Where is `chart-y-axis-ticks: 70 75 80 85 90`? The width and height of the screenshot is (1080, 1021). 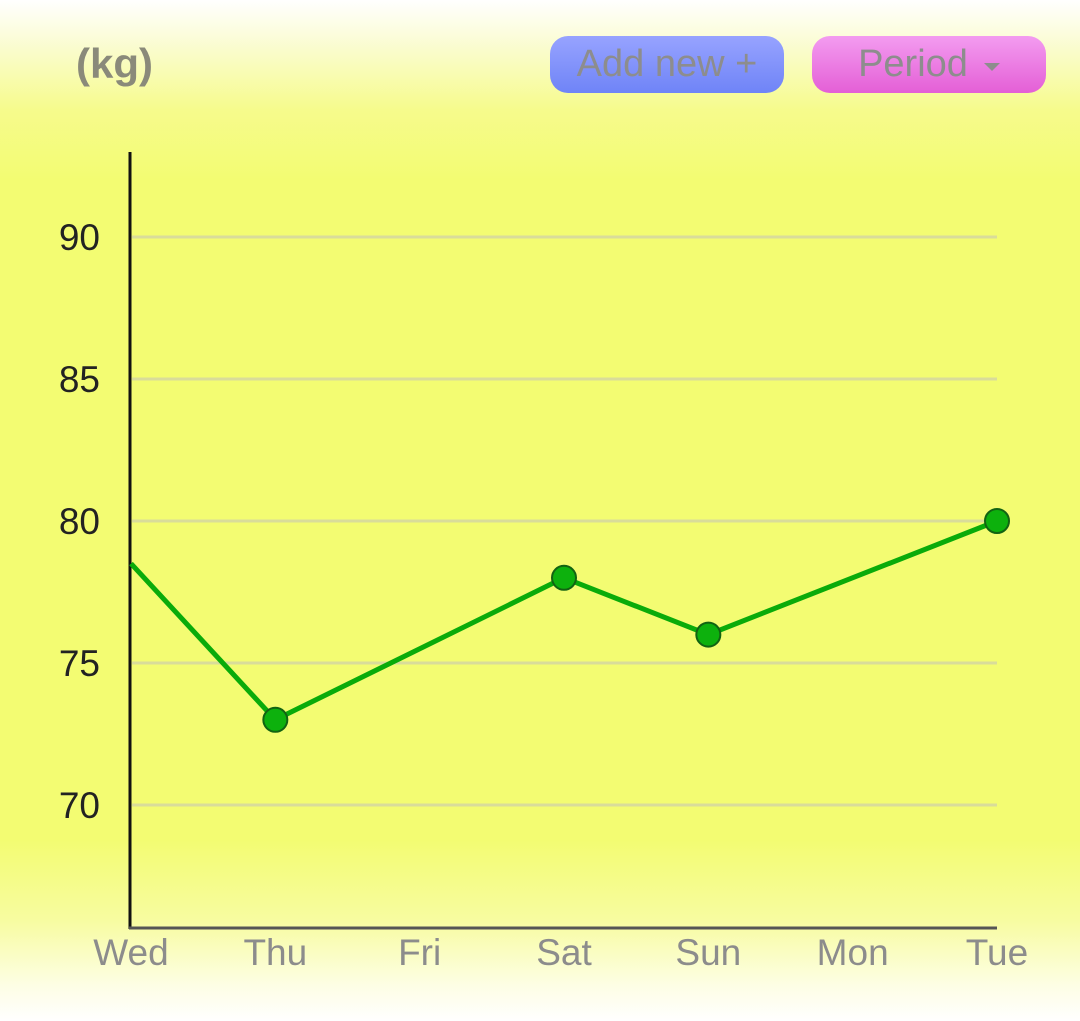
chart-y-axis-ticks: 70 75 80 85 90 is located at coordinates (79, 521).